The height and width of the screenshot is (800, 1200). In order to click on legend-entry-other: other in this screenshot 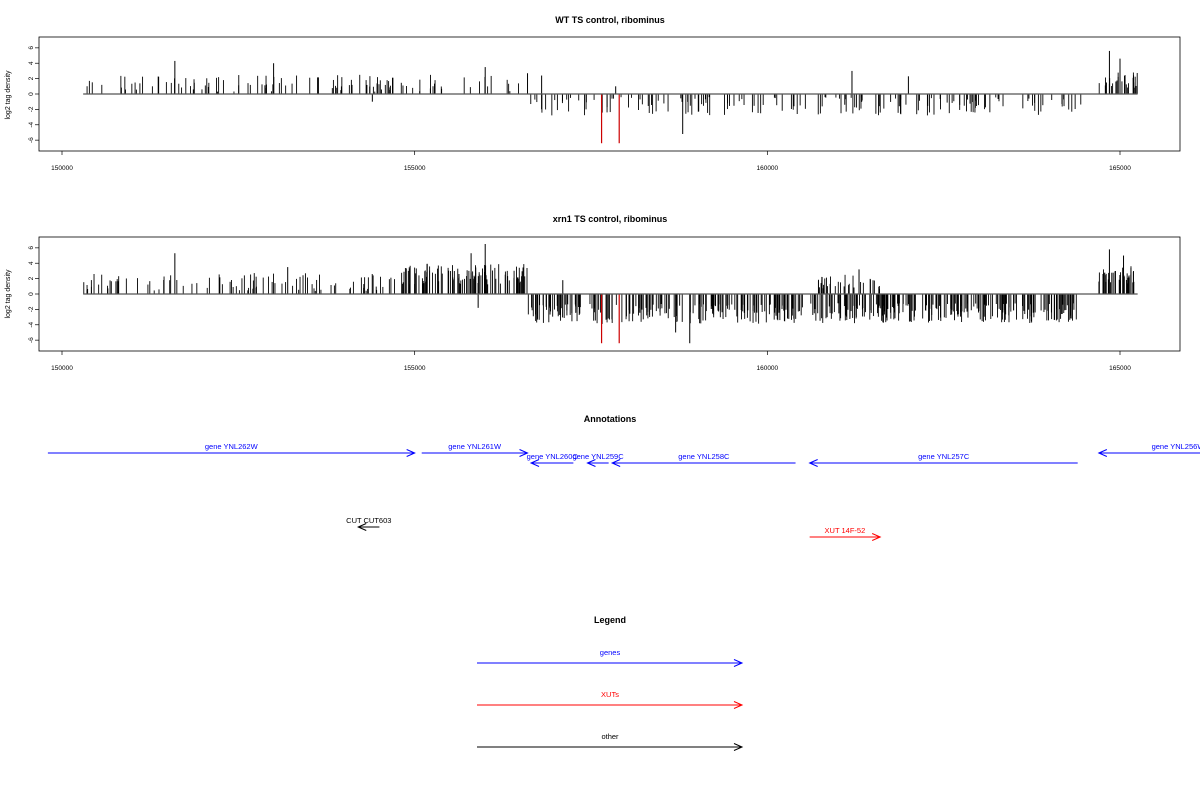, I will do `click(610, 741)`.